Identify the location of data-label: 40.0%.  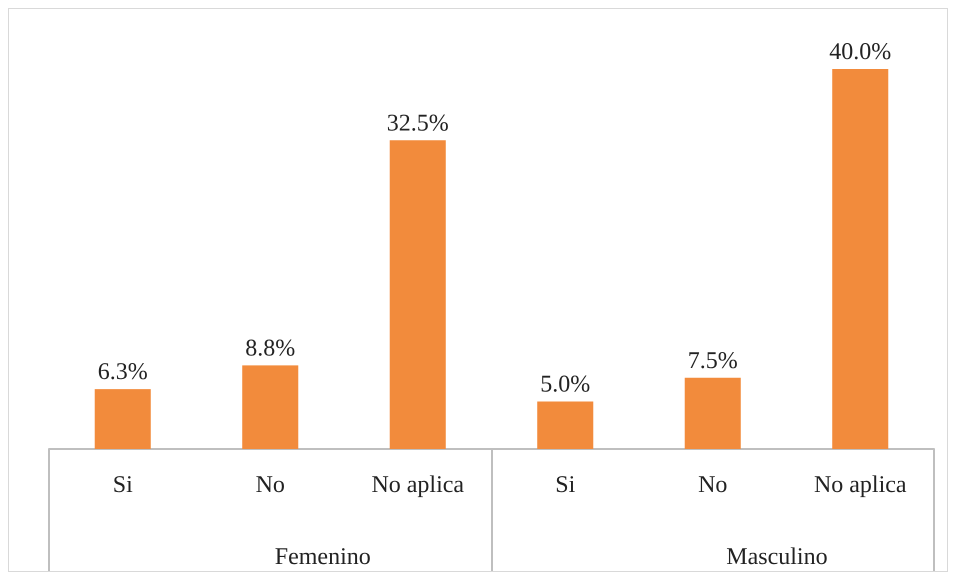
(860, 52).